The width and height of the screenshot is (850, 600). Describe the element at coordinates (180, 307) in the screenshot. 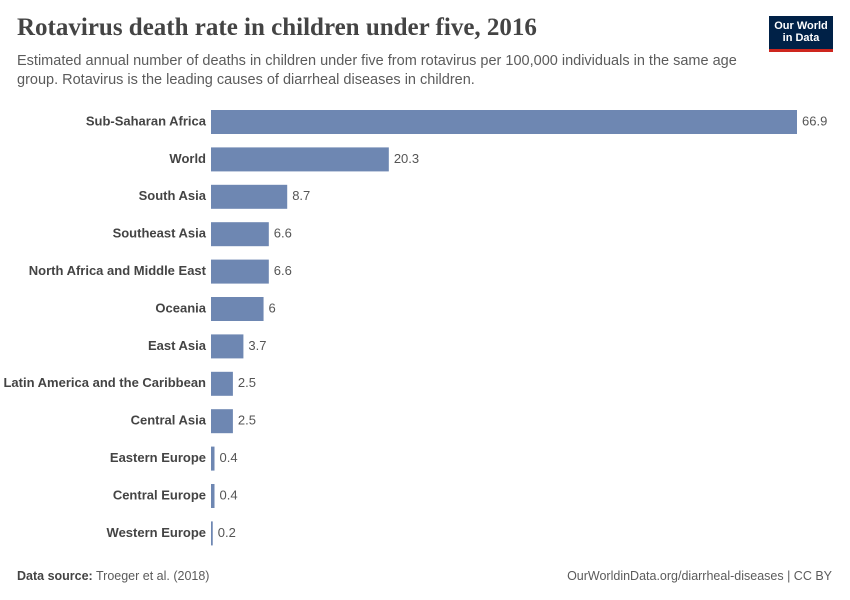

I see `category-label: Oceania` at that location.